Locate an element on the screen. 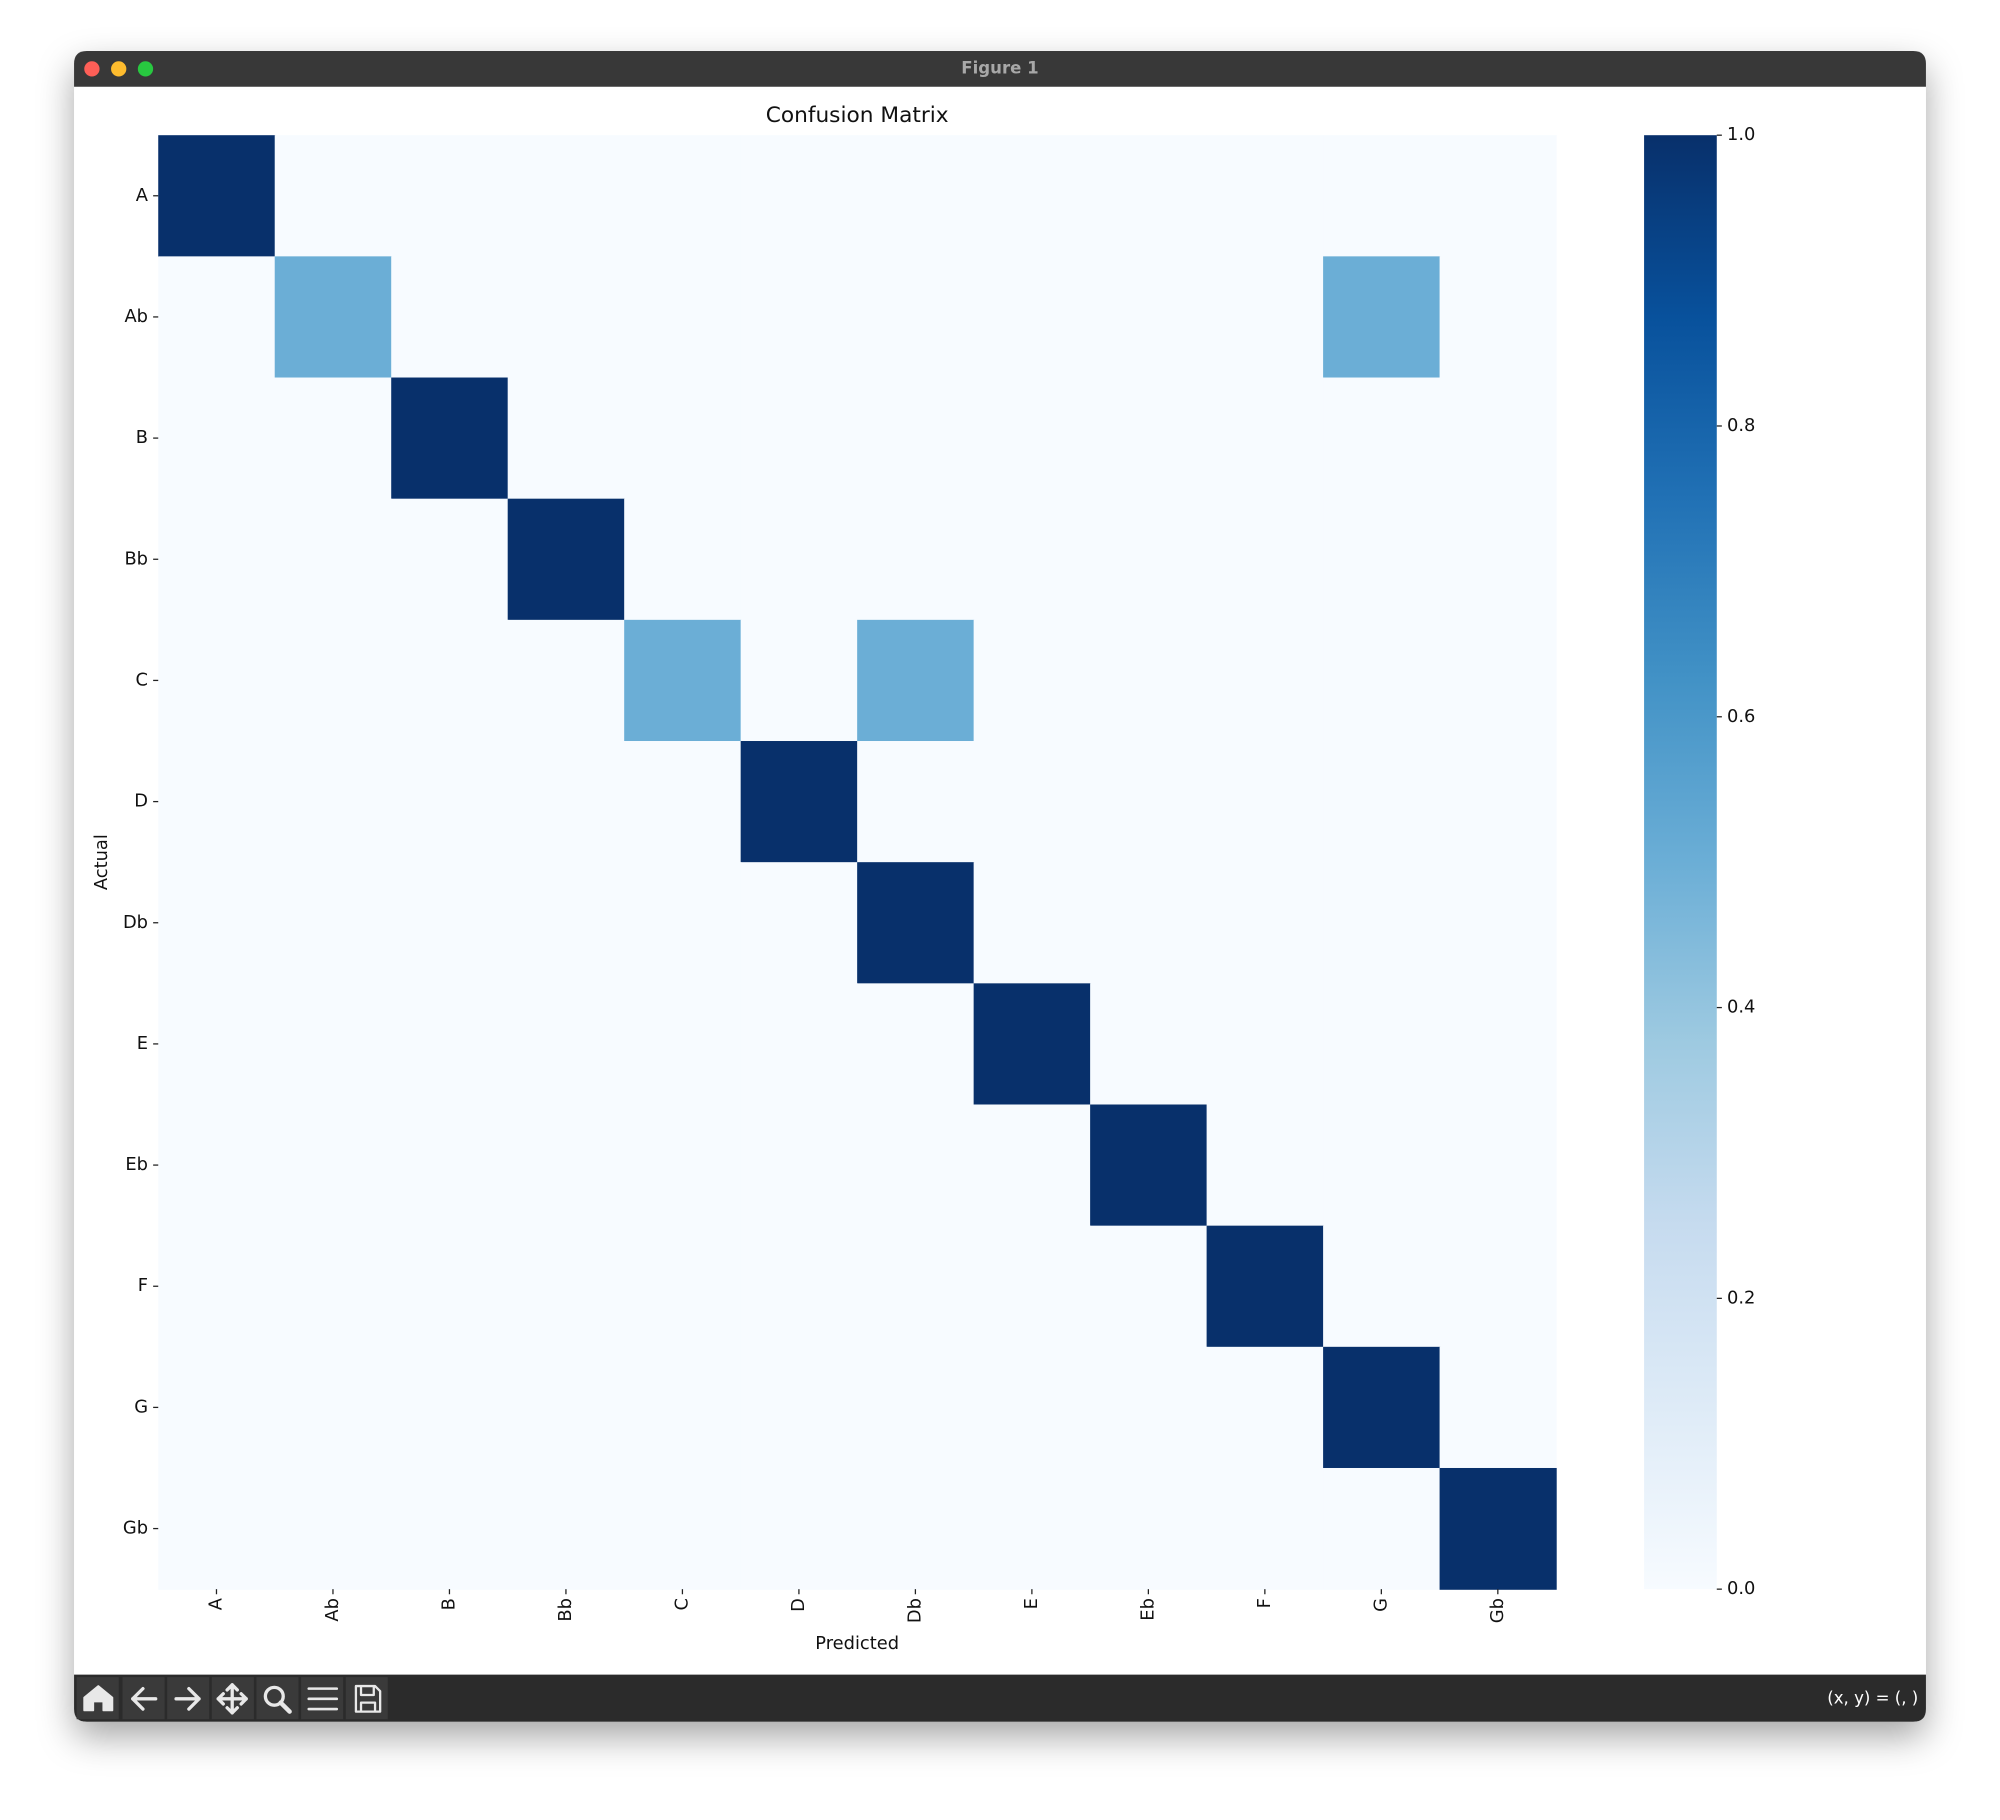 Image resolution: width=2000 pixels, height=1820 pixels. colorbar is located at coordinates (1680, 862).